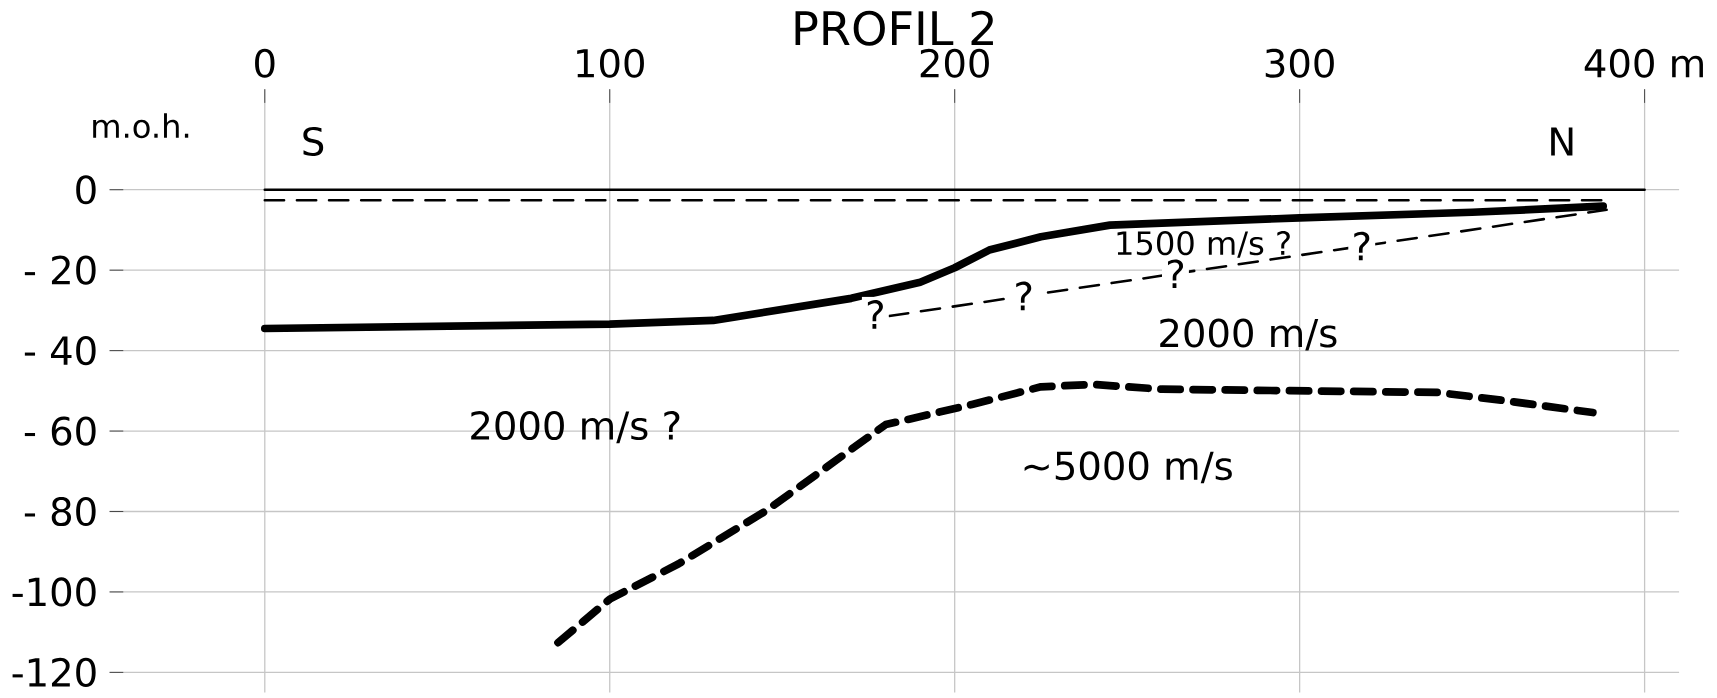 The width and height of the screenshot is (1717, 698). Describe the element at coordinates (54, 672) in the screenshot. I see `y-tick-label: -120` at that location.